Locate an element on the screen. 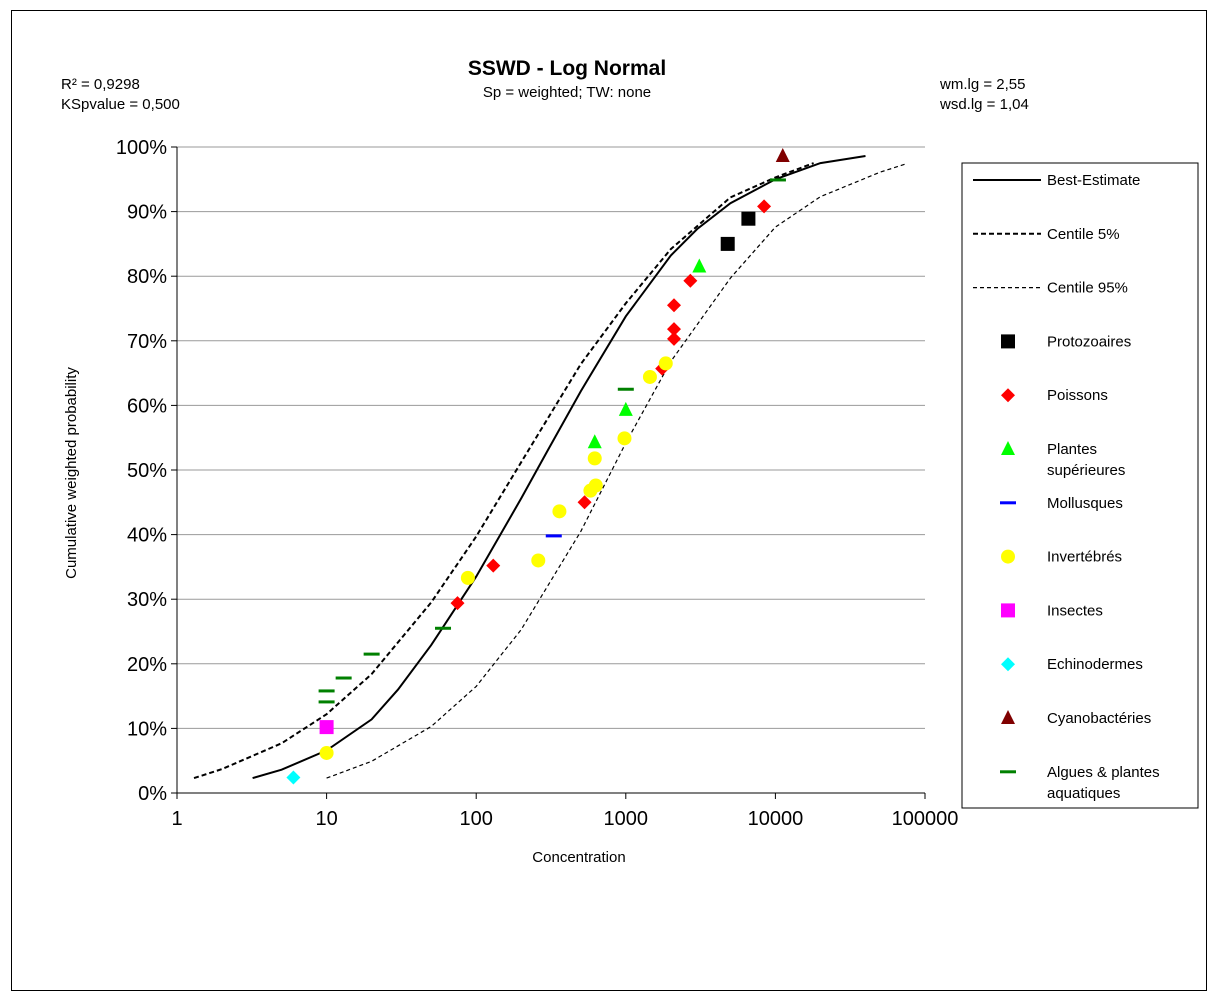 Image resolution: width=1208 pixels, height=992 pixels. point-mollusques is located at coordinates (553, 536).